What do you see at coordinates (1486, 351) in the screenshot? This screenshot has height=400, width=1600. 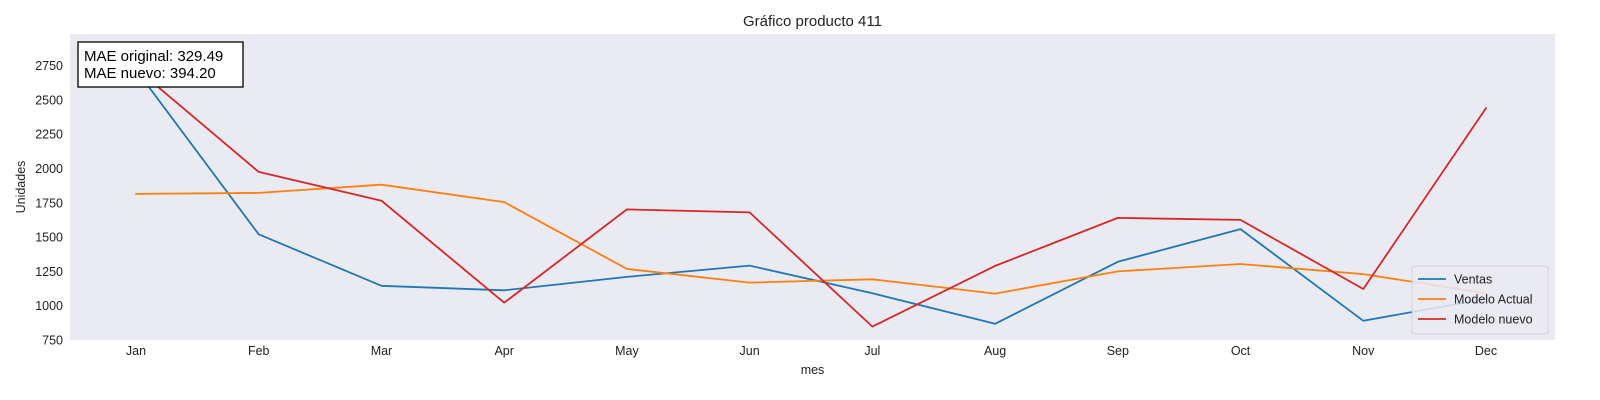 I see `x-tick-label: Dec` at bounding box center [1486, 351].